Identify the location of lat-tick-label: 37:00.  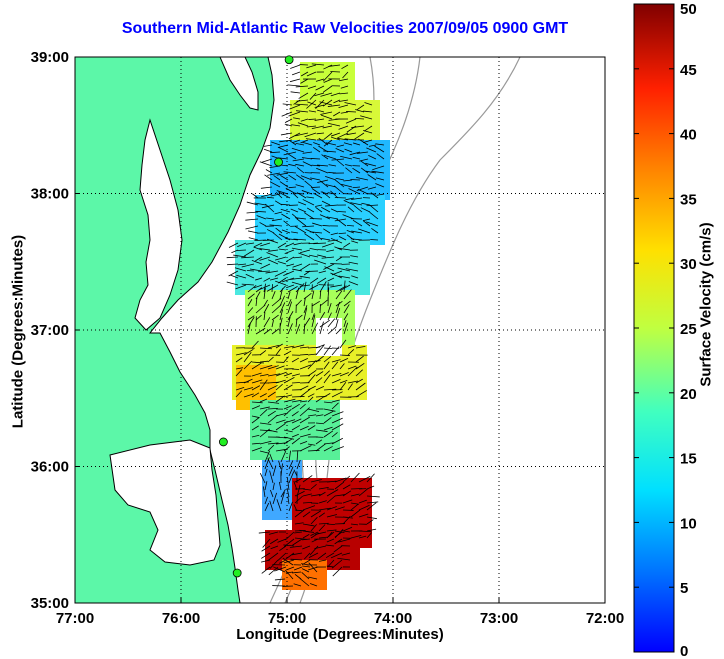
(50, 330).